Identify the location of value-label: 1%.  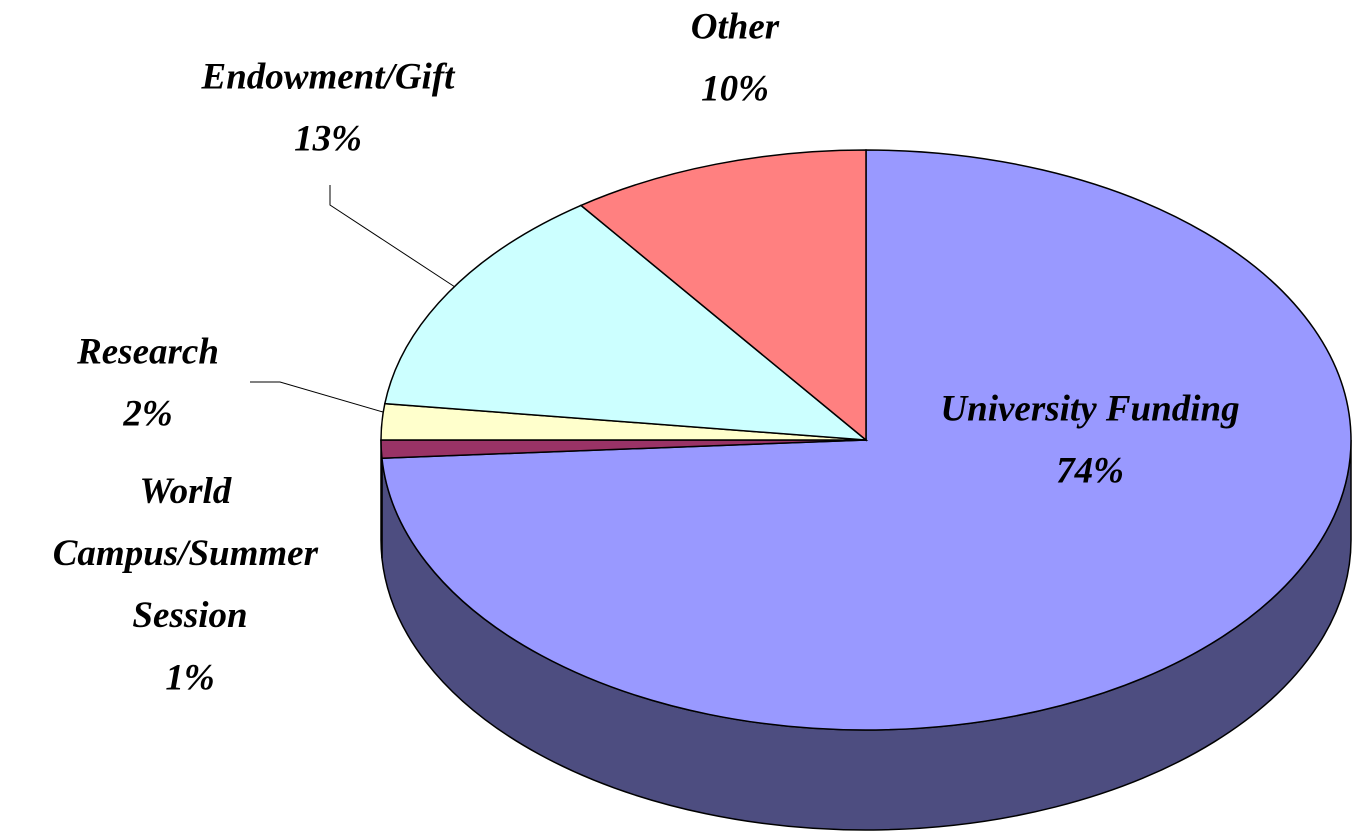
(189, 677).